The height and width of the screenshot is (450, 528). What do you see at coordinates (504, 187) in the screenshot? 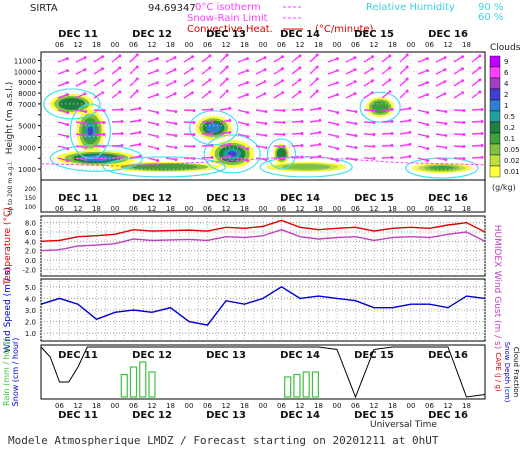
I see `clouds-legend-unit: (g/kg)` at bounding box center [504, 187].